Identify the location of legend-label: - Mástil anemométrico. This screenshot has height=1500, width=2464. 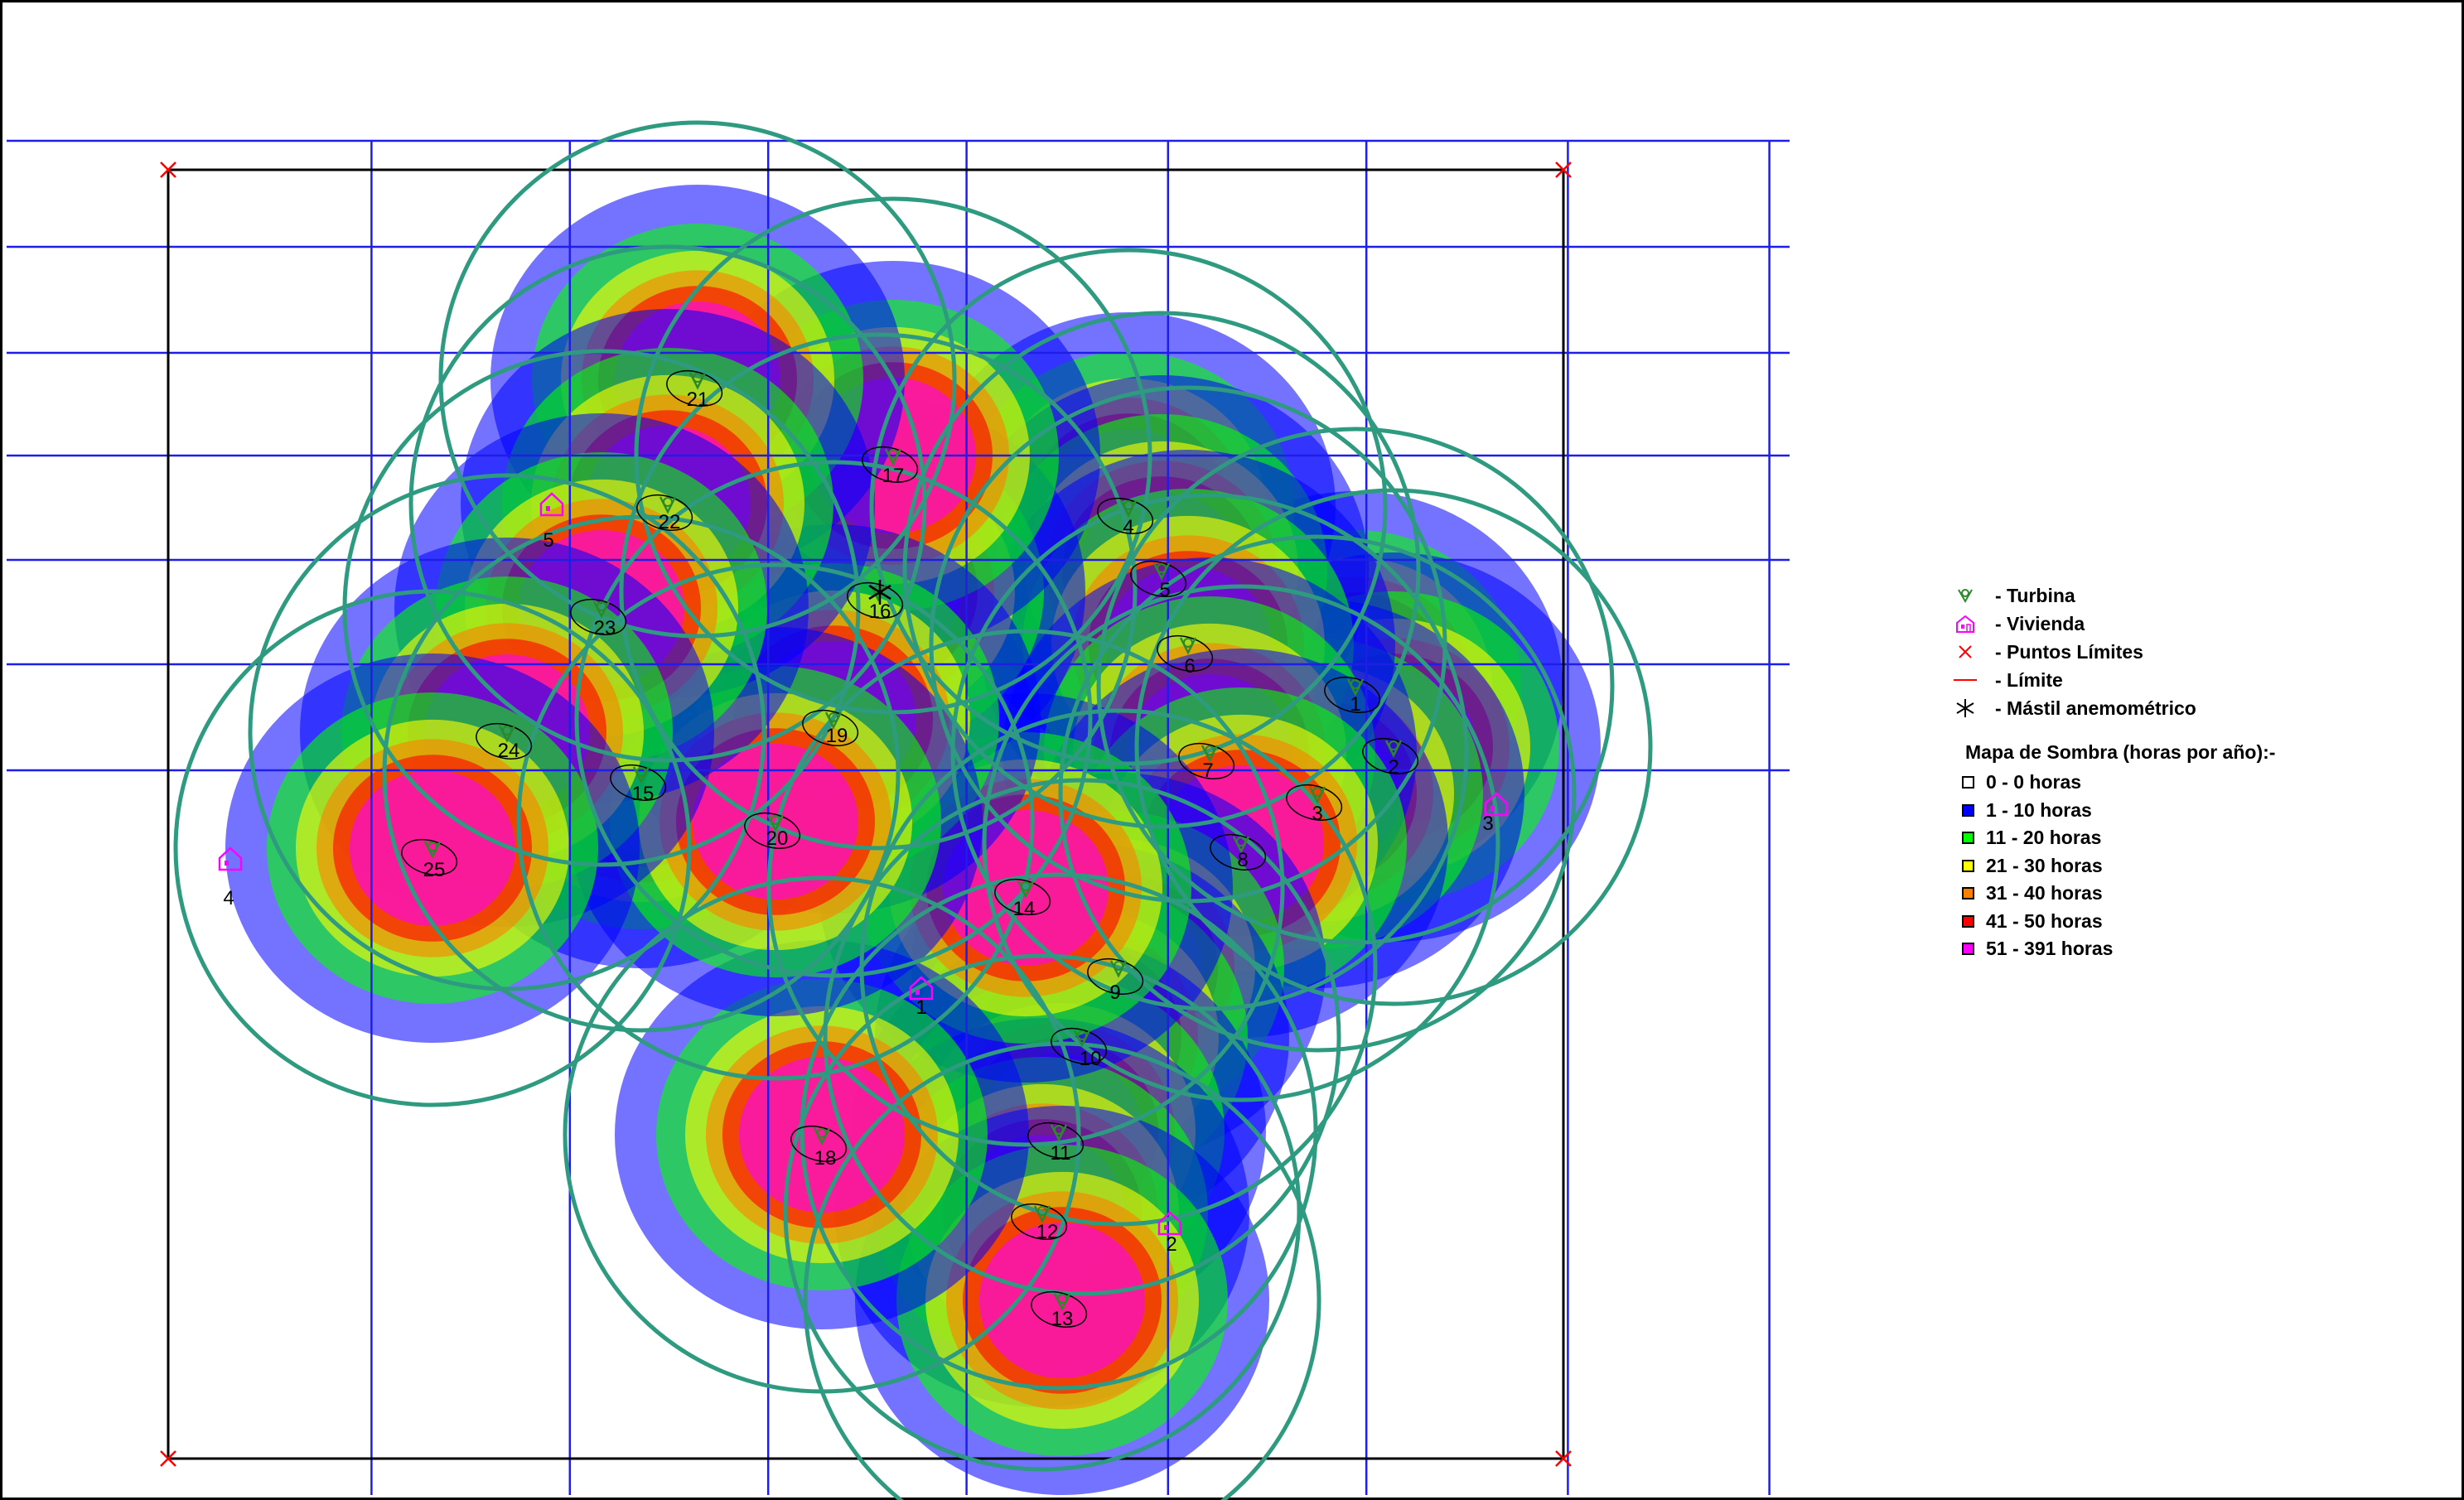
(2095, 708).